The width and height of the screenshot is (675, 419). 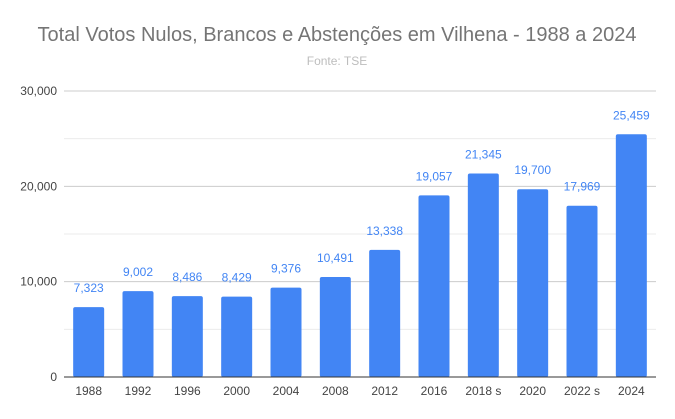 What do you see at coordinates (335, 391) in the screenshot?
I see `x-tick-label: 2008` at bounding box center [335, 391].